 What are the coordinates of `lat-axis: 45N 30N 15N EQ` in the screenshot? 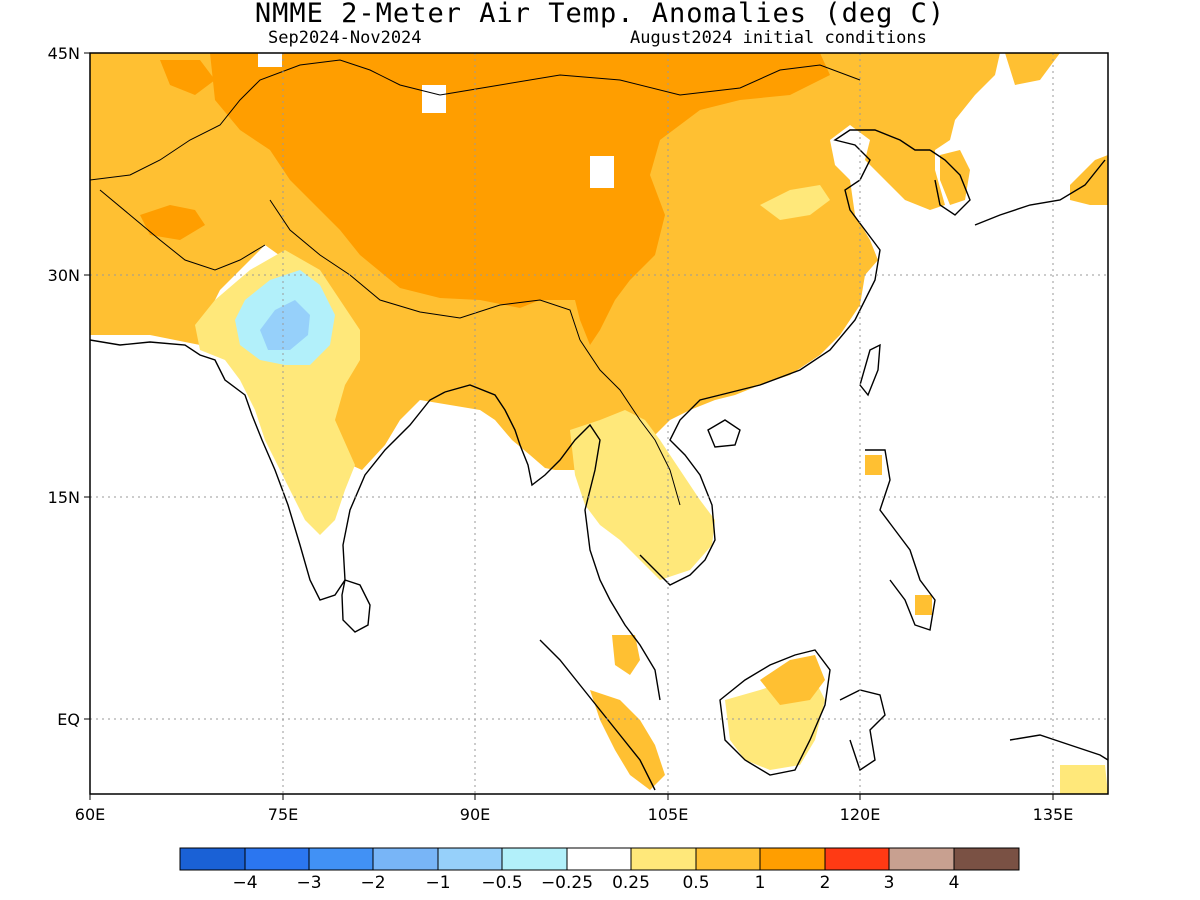 It's located at (69, 386).